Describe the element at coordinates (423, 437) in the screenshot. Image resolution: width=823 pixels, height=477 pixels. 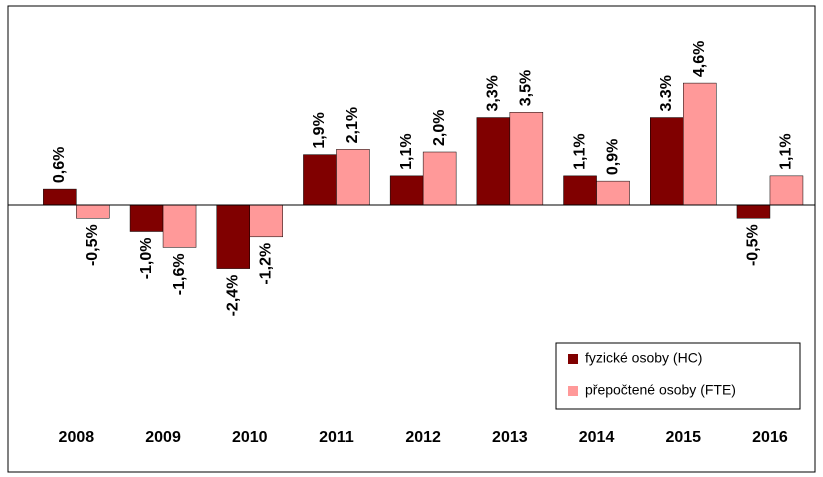
I see `x-tick-label: 2012` at that location.